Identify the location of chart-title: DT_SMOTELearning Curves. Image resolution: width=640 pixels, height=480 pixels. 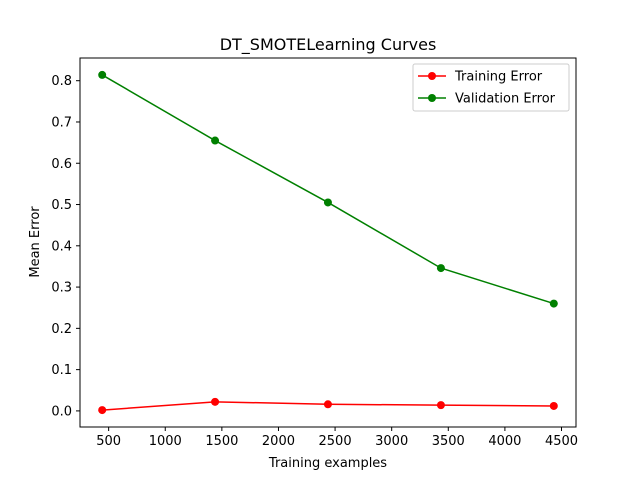
(328, 45).